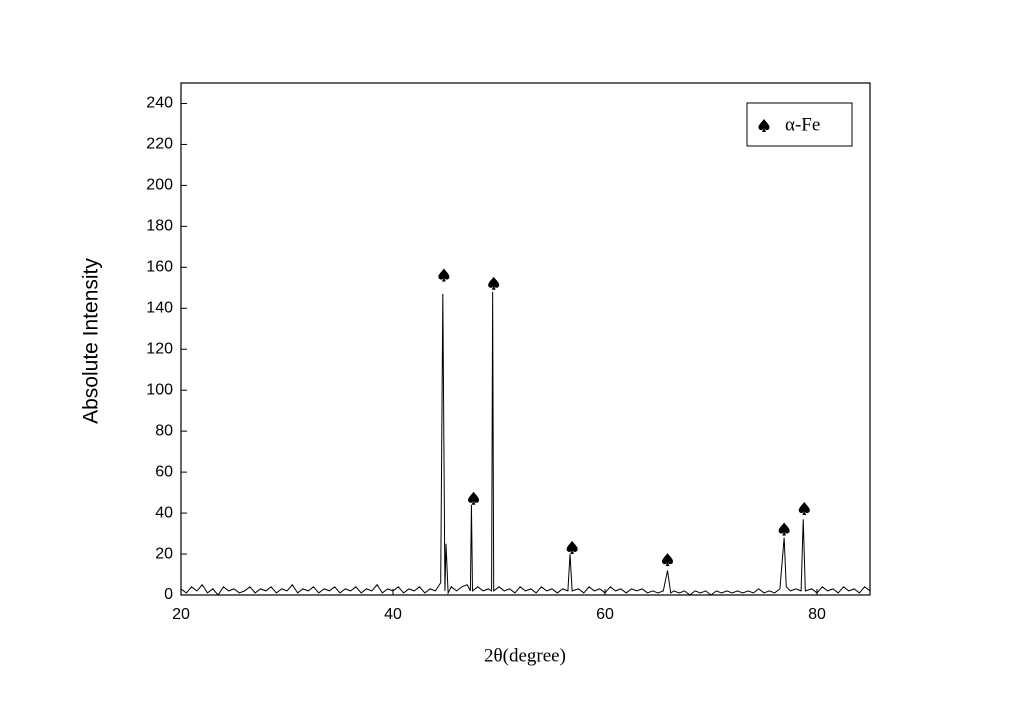 The width and height of the screenshot is (1011, 715). What do you see at coordinates (605, 614) in the screenshot?
I see `x-tick-label: 60` at bounding box center [605, 614].